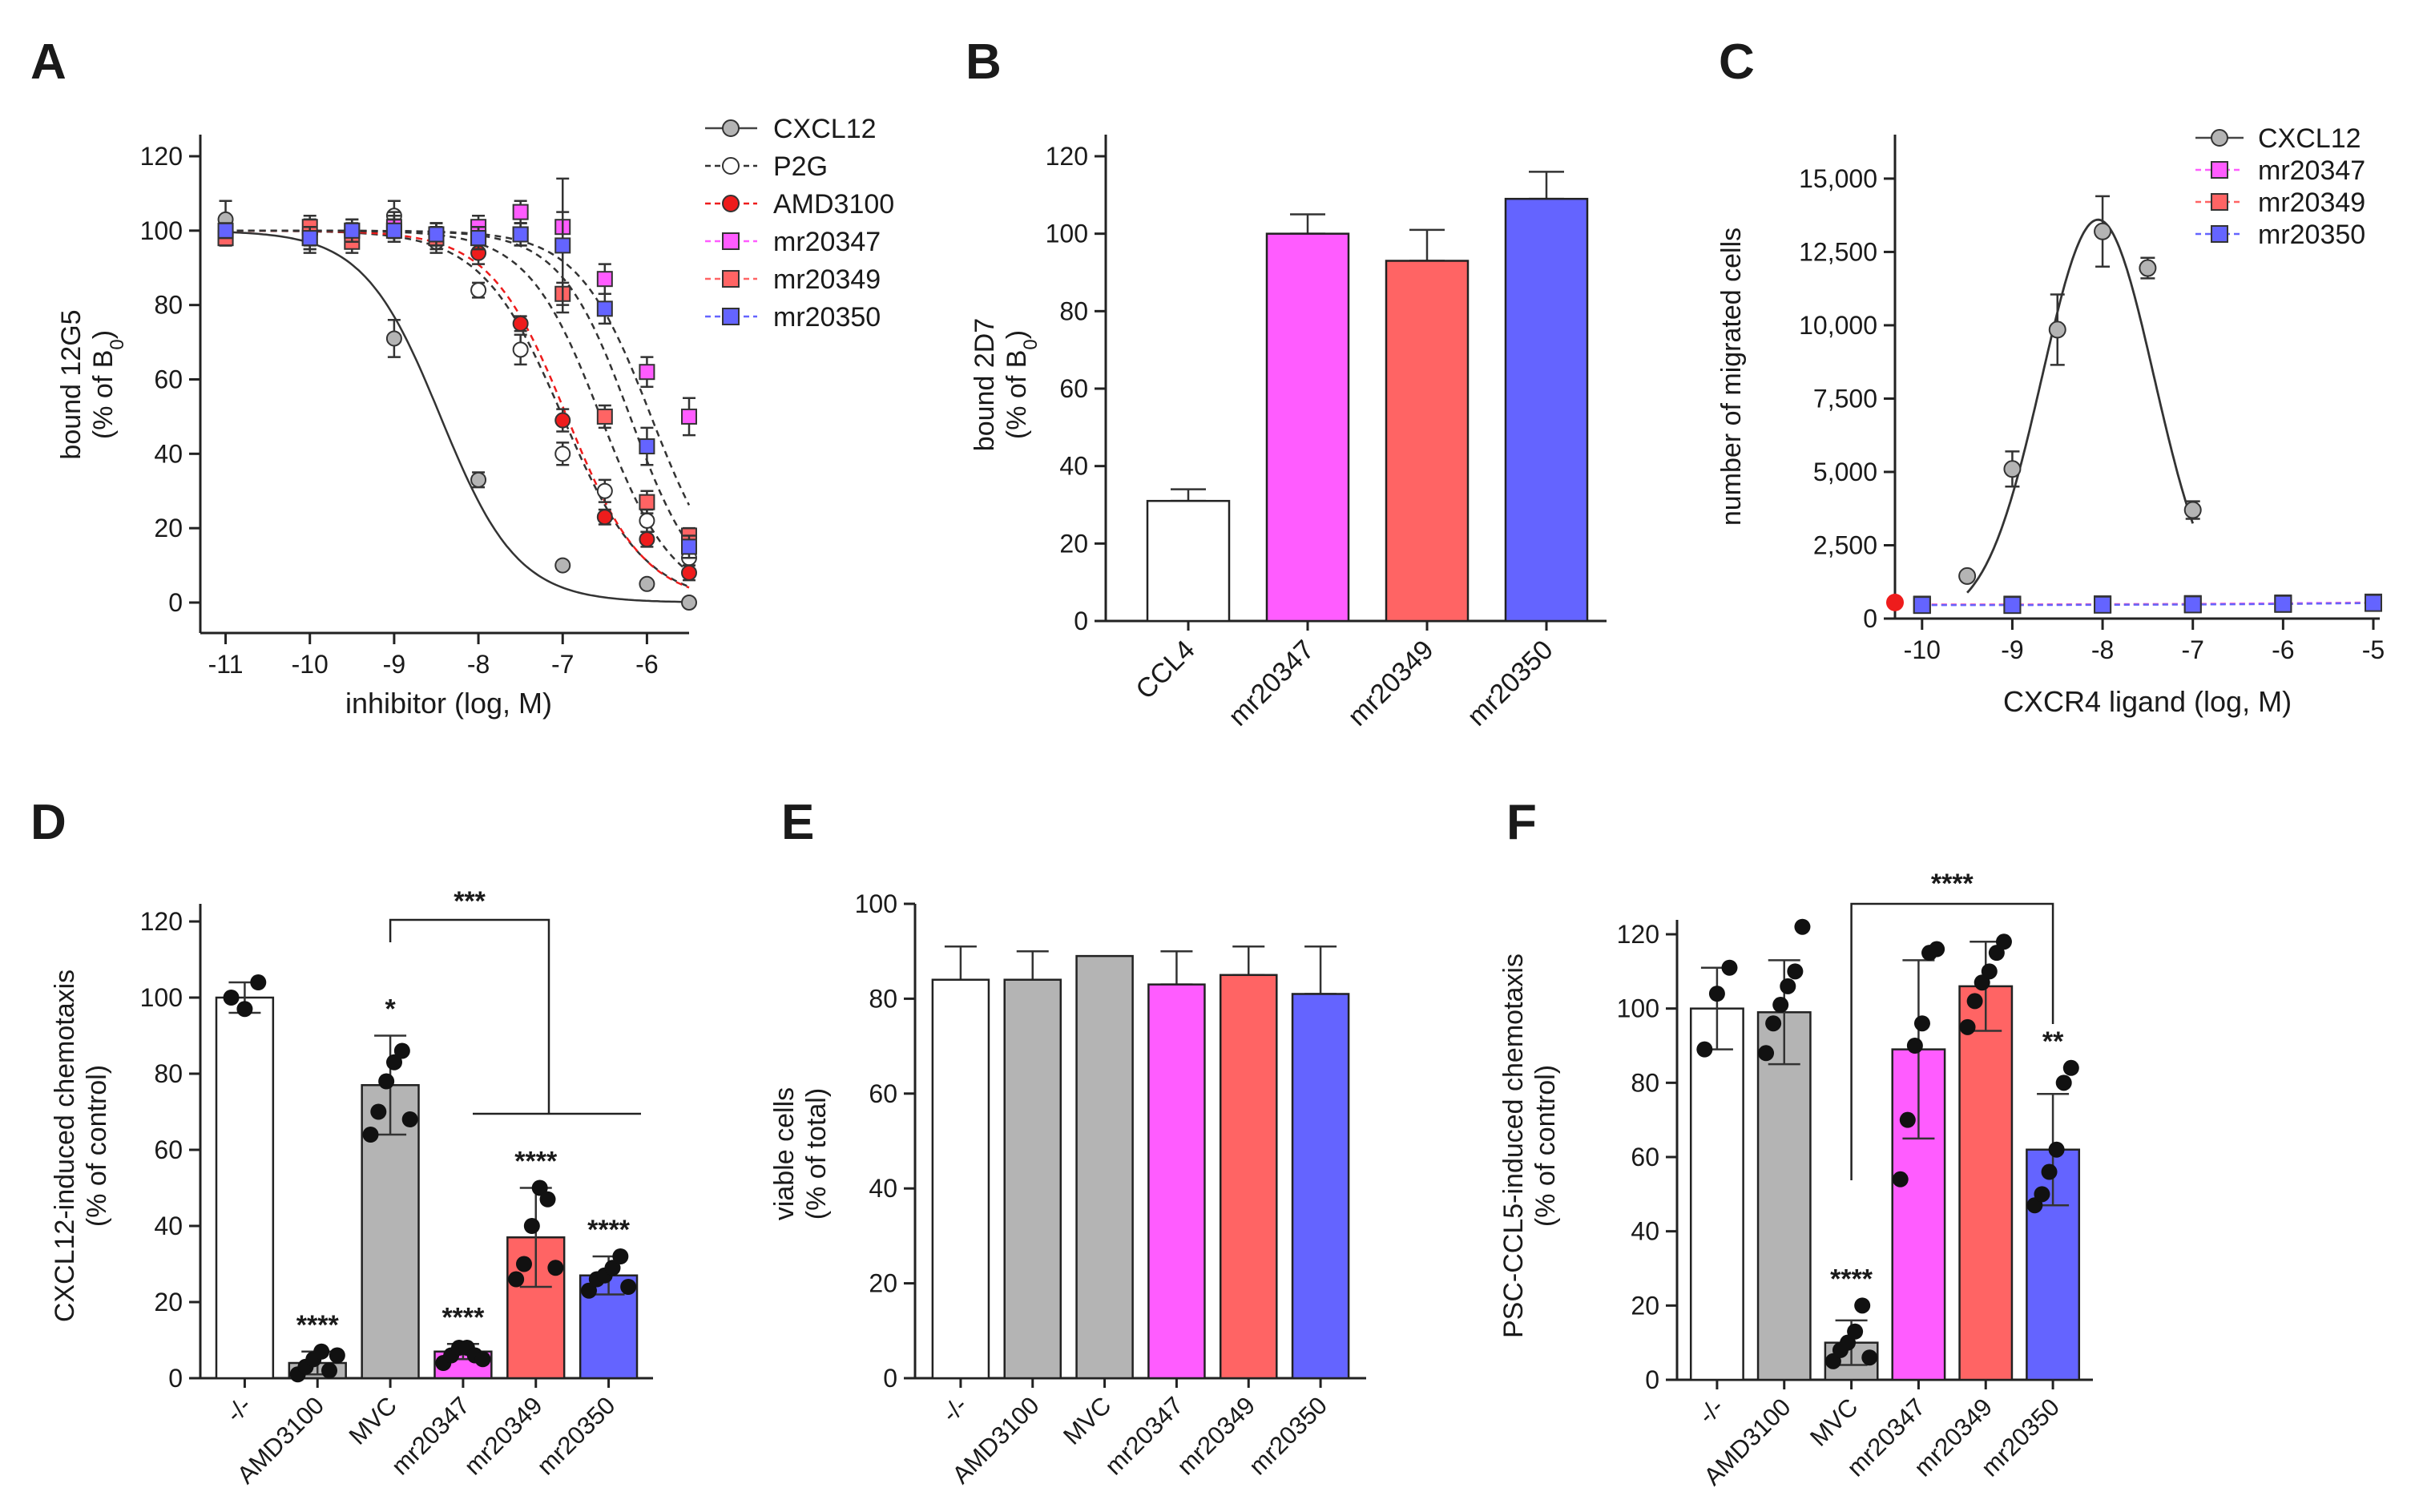  I want to click on data-point-mr20349, so click(604, 416).